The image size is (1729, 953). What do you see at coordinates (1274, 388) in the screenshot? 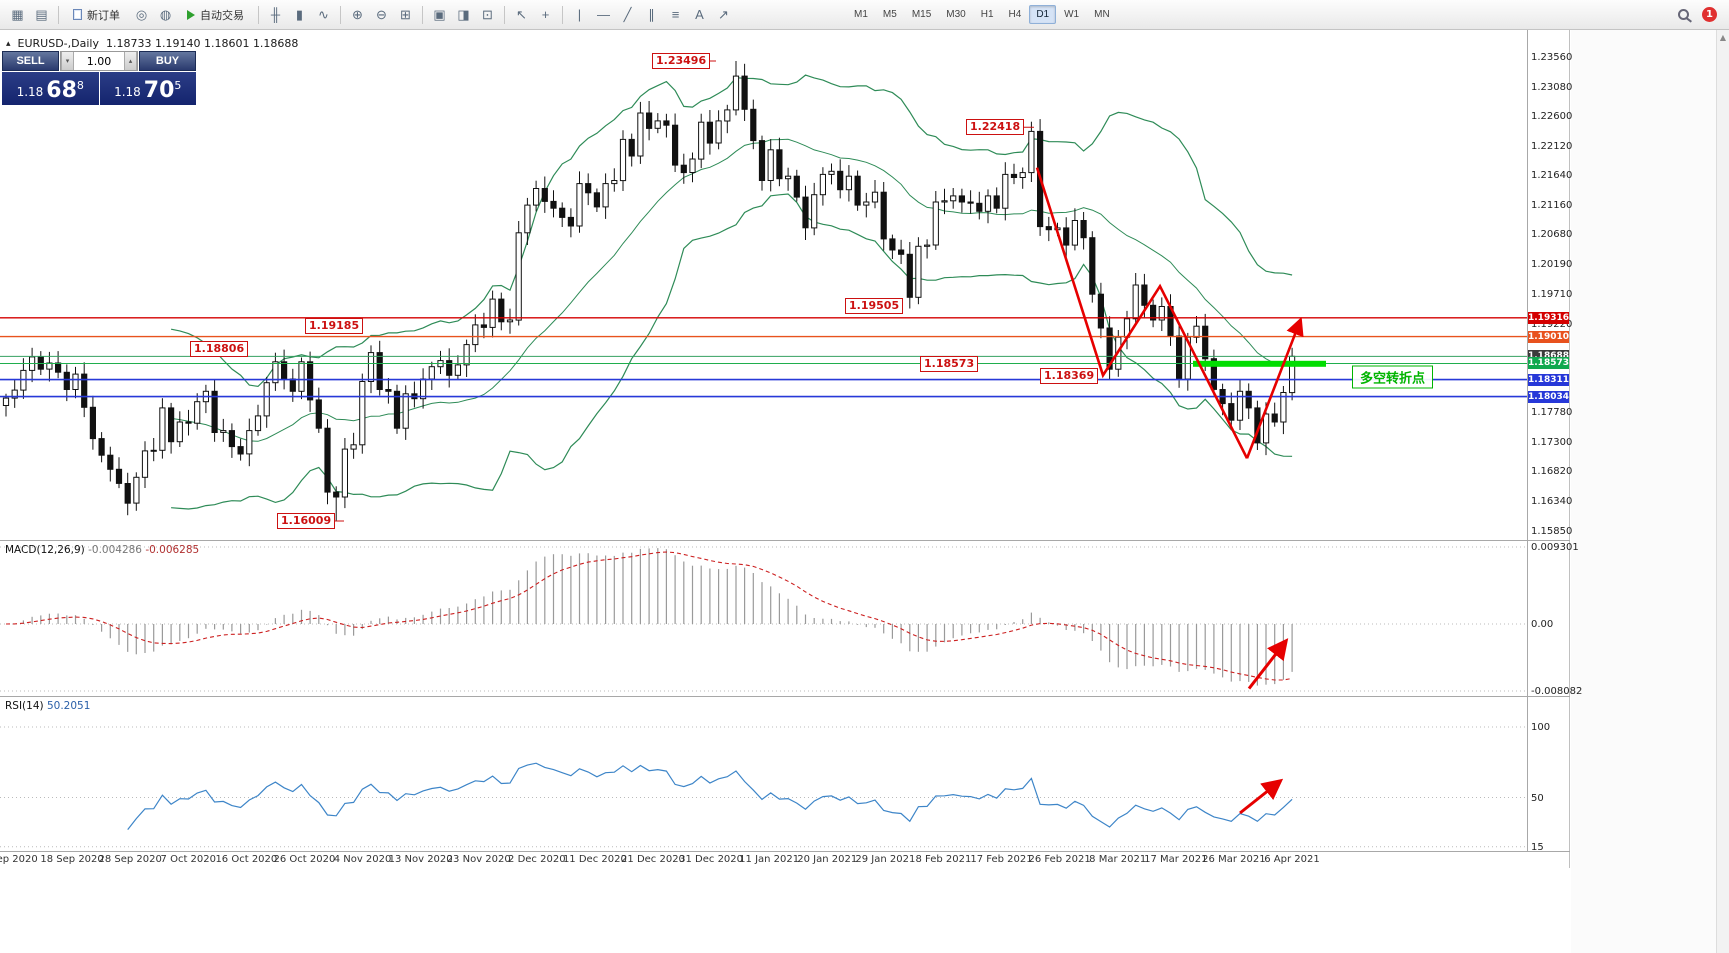
I see `projection-arrow` at bounding box center [1274, 388].